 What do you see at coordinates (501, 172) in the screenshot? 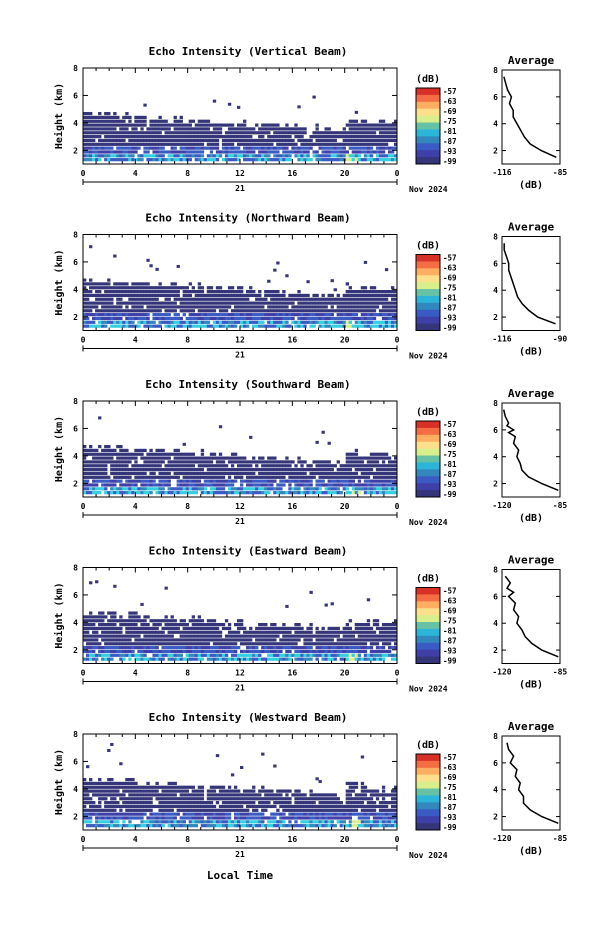
I see `profile-x-tick: -116` at bounding box center [501, 172].